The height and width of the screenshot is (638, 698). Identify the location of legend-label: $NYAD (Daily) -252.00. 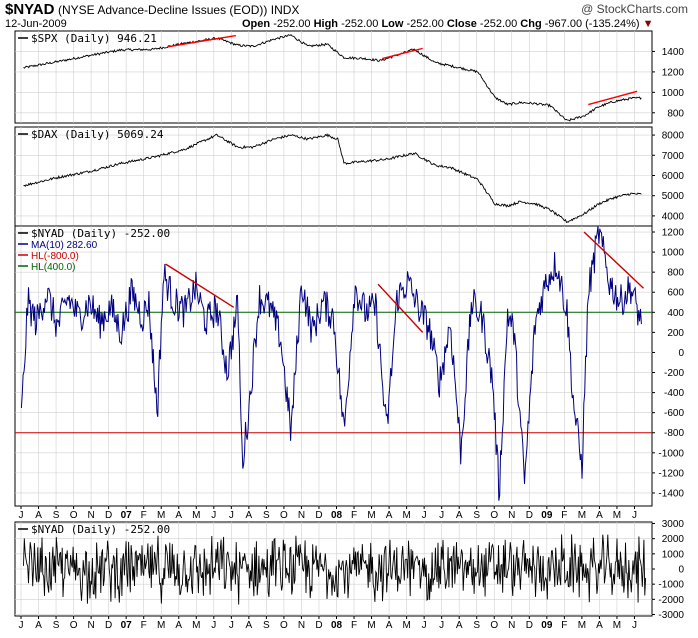
(100, 529).